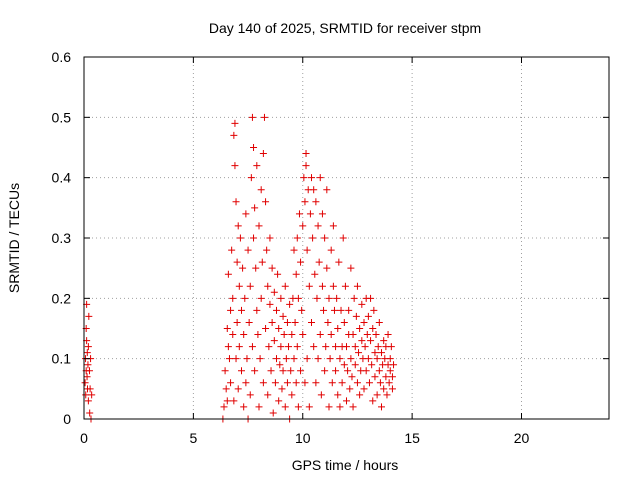 The height and width of the screenshot is (485, 640). Describe the element at coordinates (412, 438) in the screenshot. I see `x-tick-label: 15` at that location.